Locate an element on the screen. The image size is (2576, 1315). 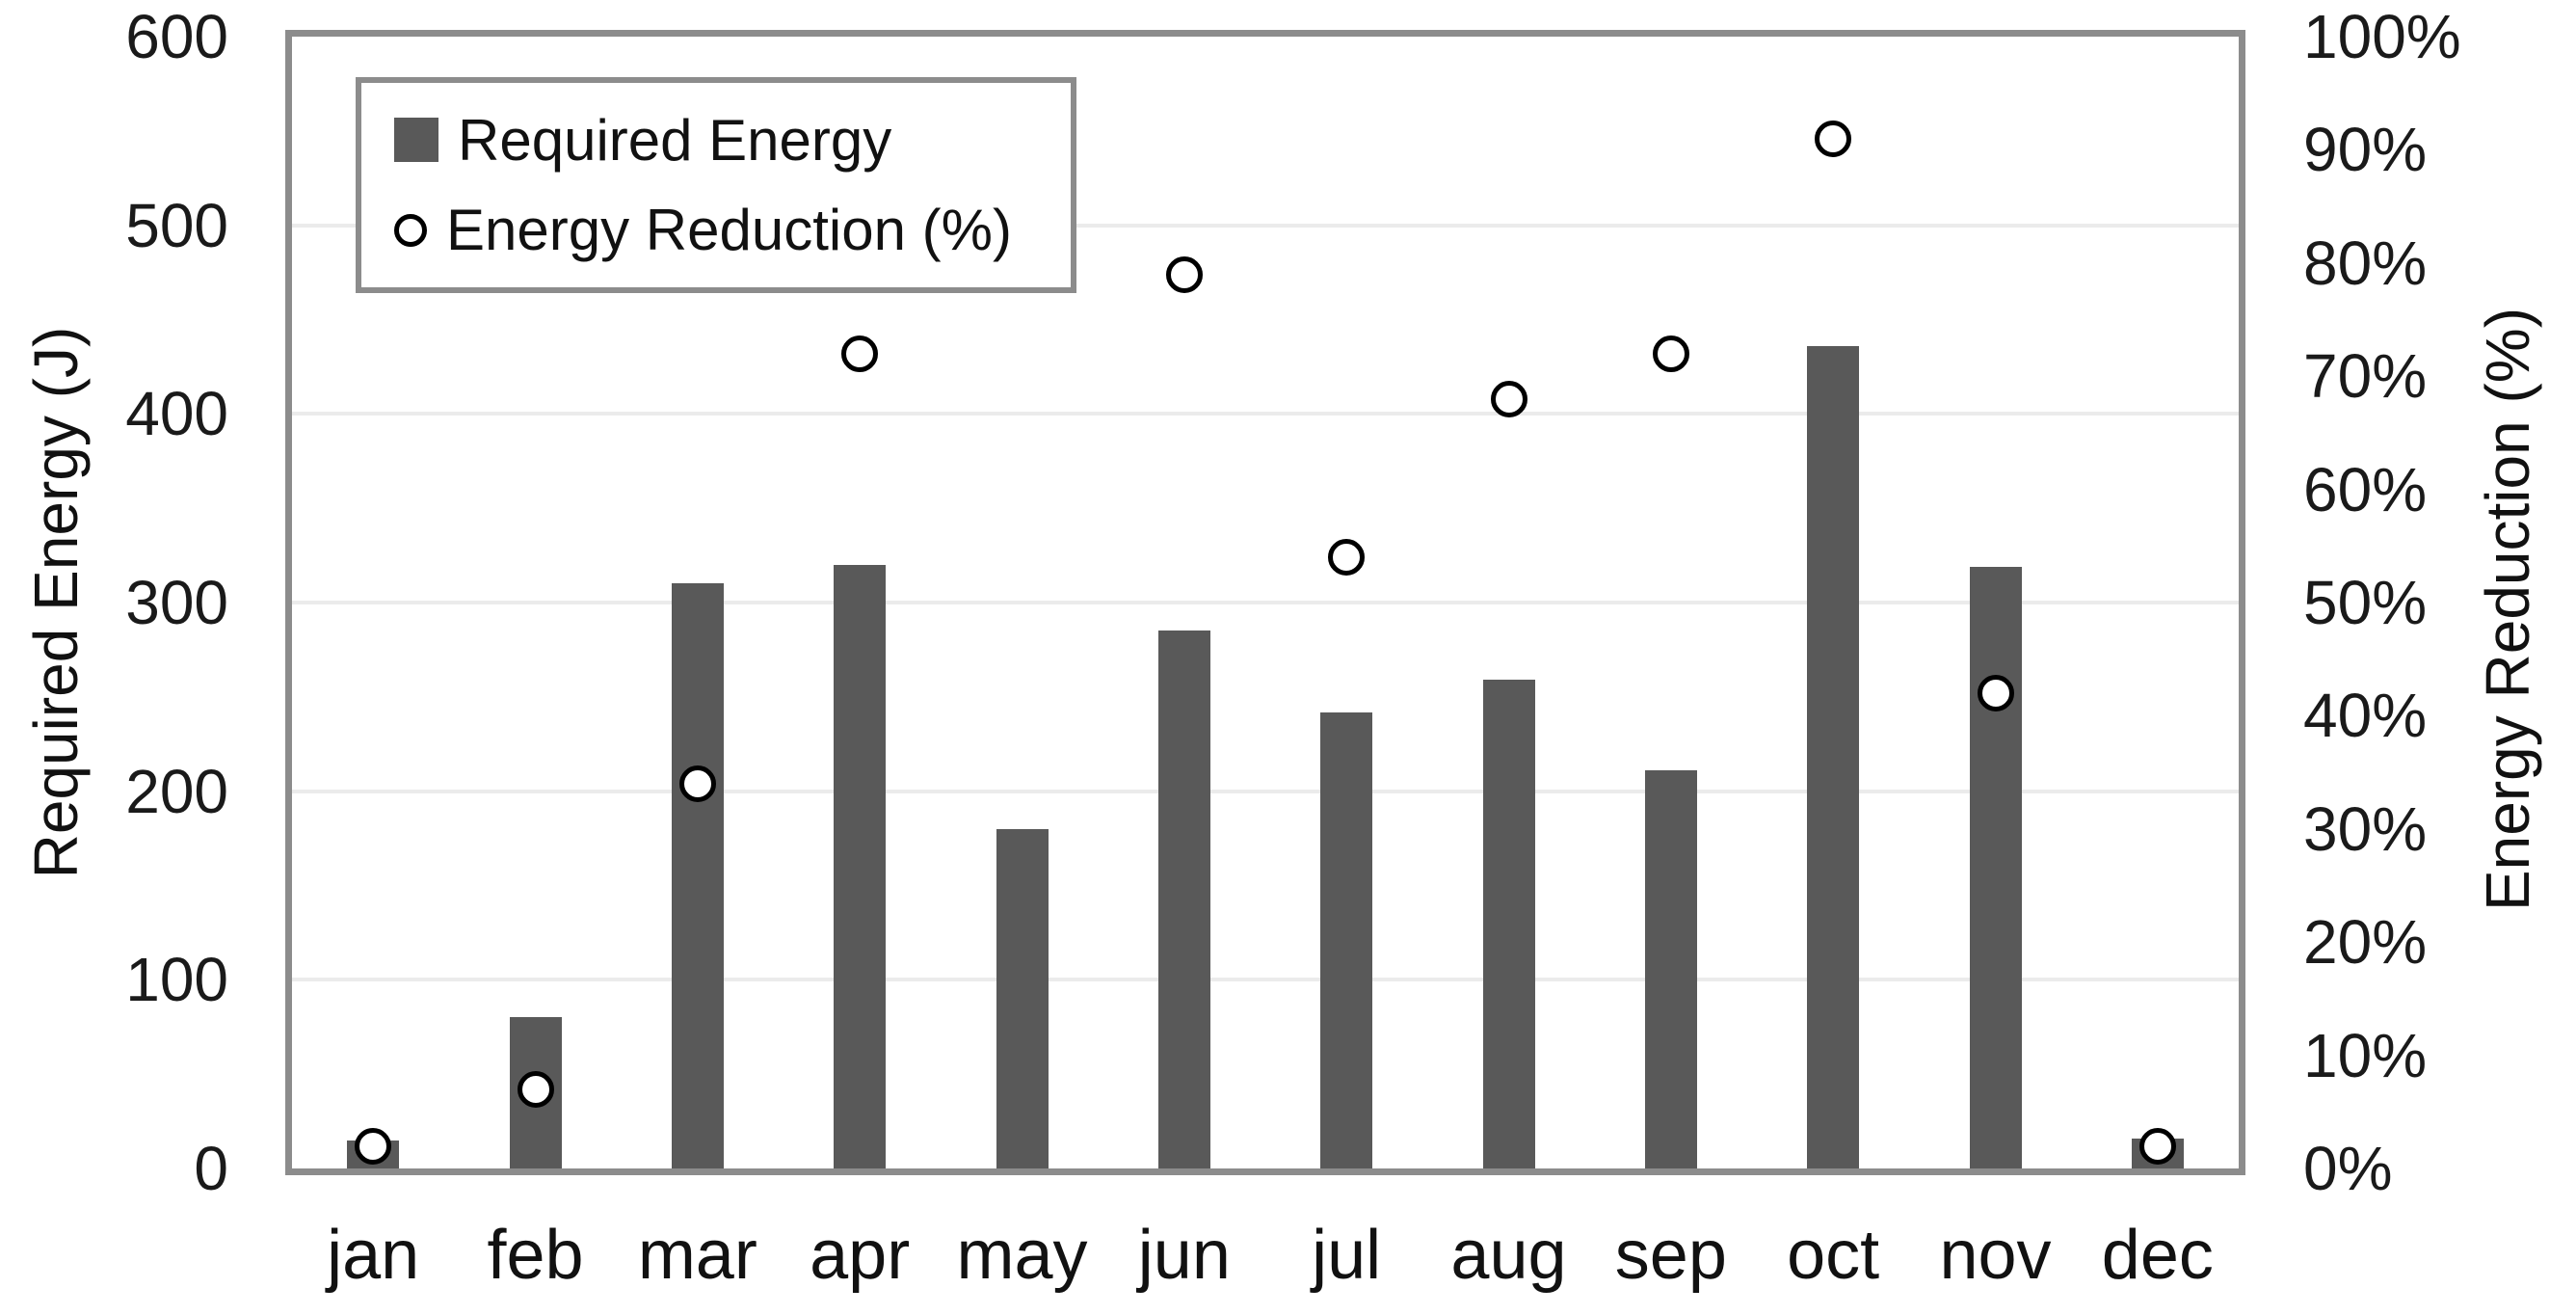
x-axis-label-sep: sep is located at coordinates (1670, 1255).